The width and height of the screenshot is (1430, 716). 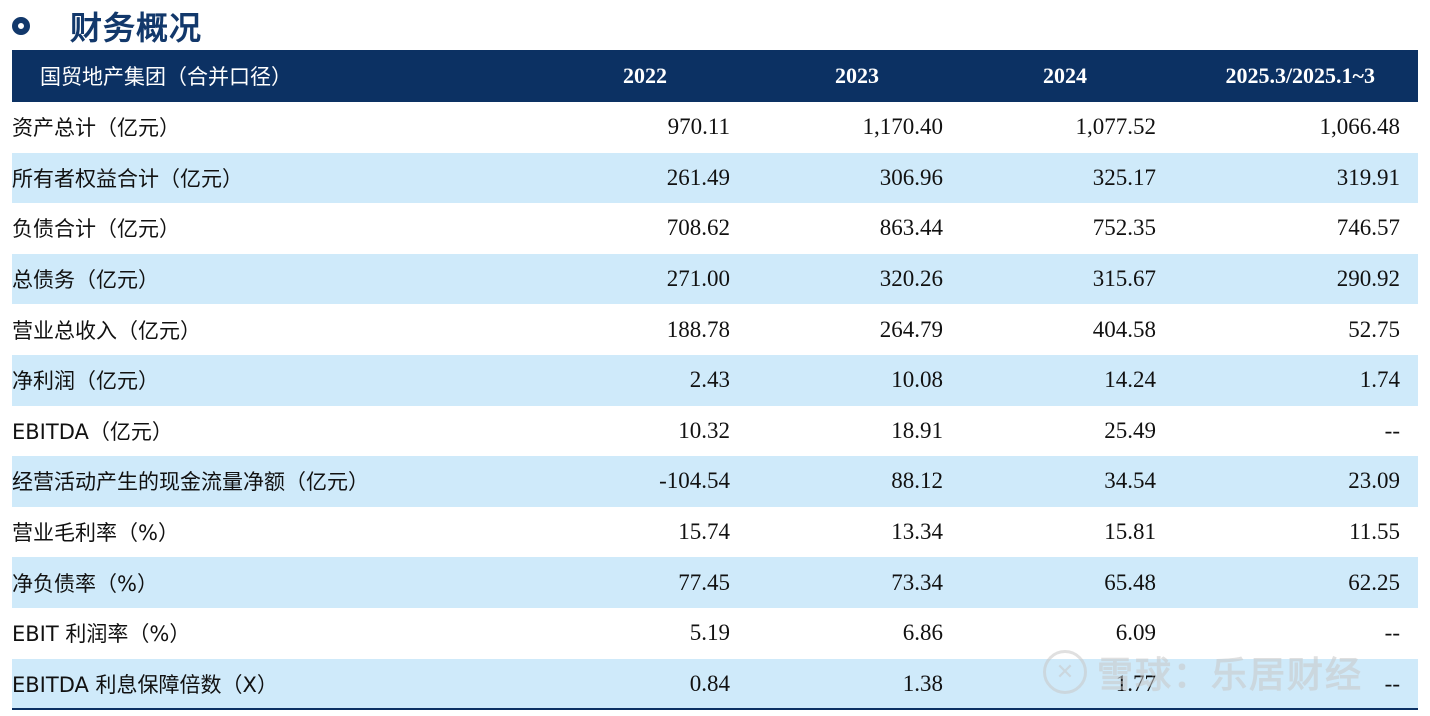 What do you see at coordinates (1360, 127) in the screenshot?
I see `row-value-col4: 1,066.48` at bounding box center [1360, 127].